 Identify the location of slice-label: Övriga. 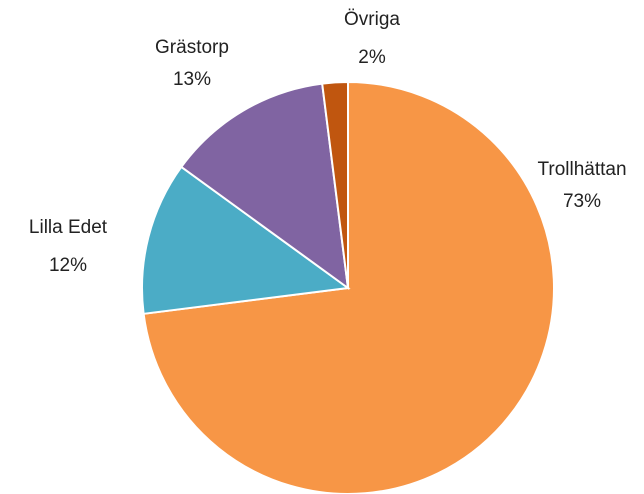
(372, 19).